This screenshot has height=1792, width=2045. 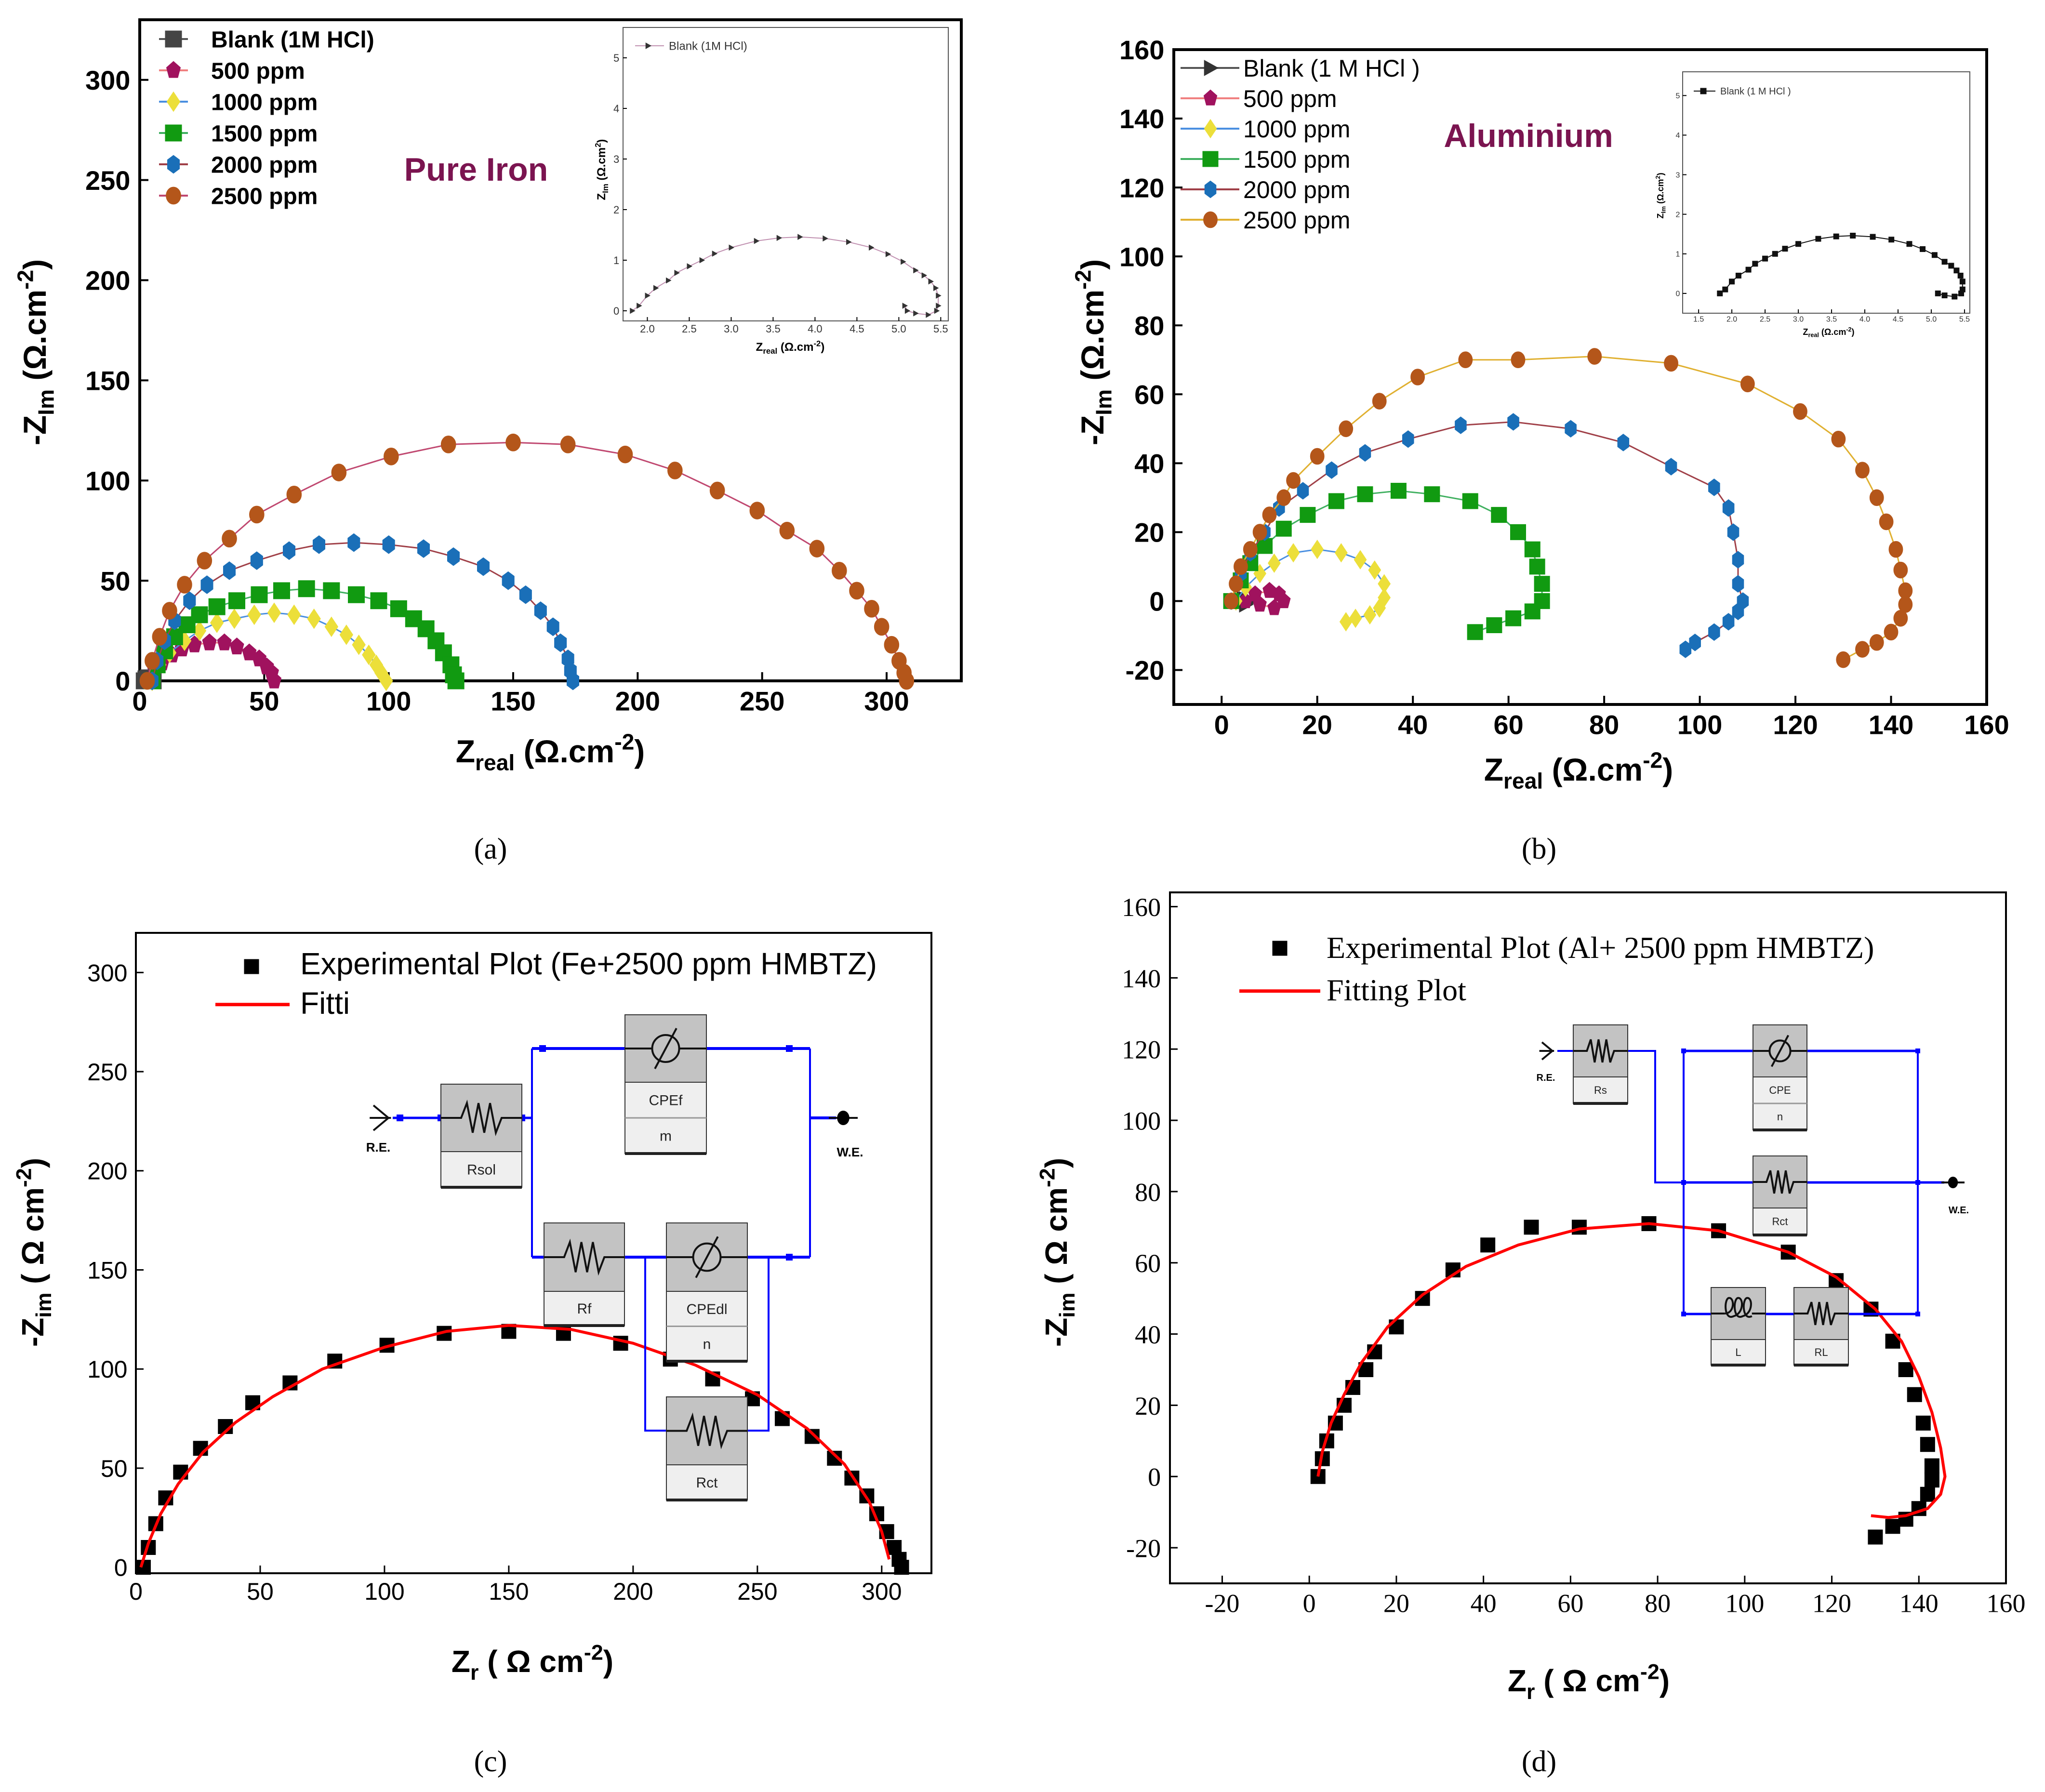 What do you see at coordinates (44, 1304) in the screenshot?
I see `axis-label-sub: im` at bounding box center [44, 1304].